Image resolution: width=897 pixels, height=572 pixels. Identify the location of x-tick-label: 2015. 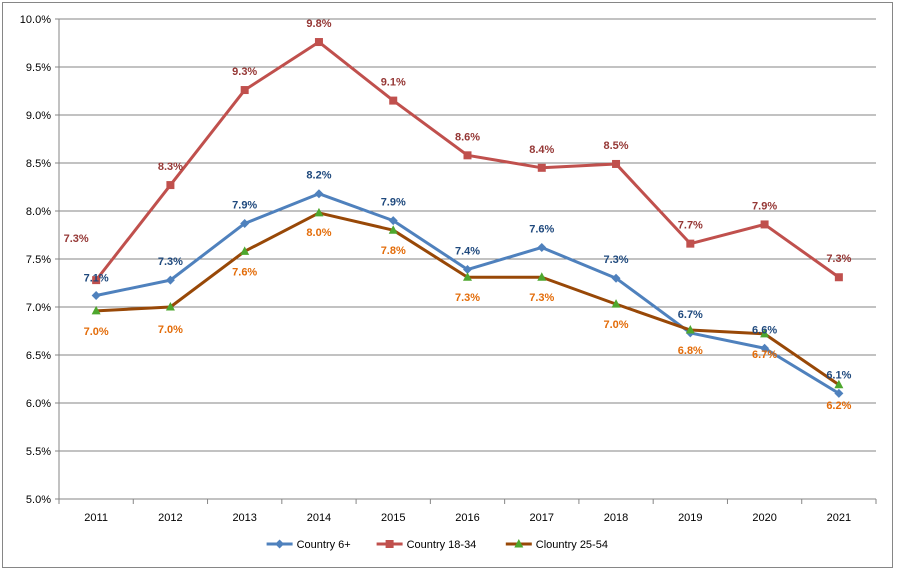
(393, 518).